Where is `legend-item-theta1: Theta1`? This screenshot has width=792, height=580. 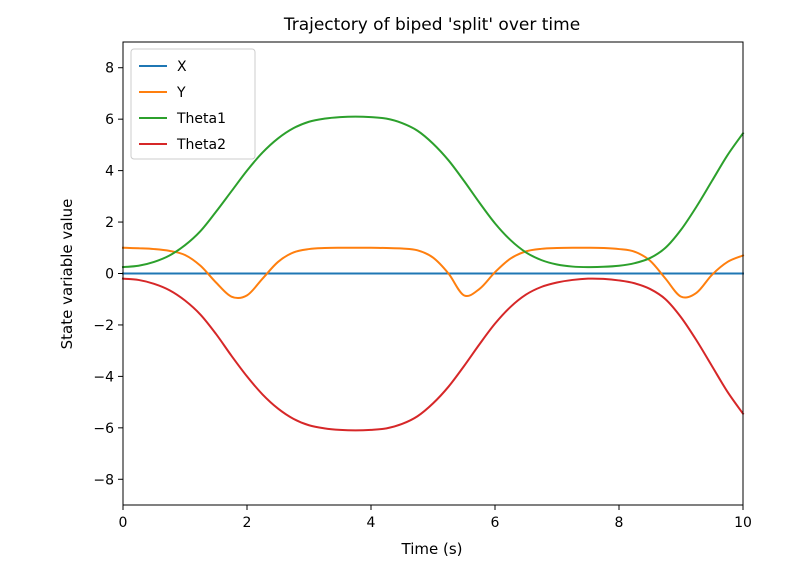 legend-item-theta1: Theta1 is located at coordinates (182, 119).